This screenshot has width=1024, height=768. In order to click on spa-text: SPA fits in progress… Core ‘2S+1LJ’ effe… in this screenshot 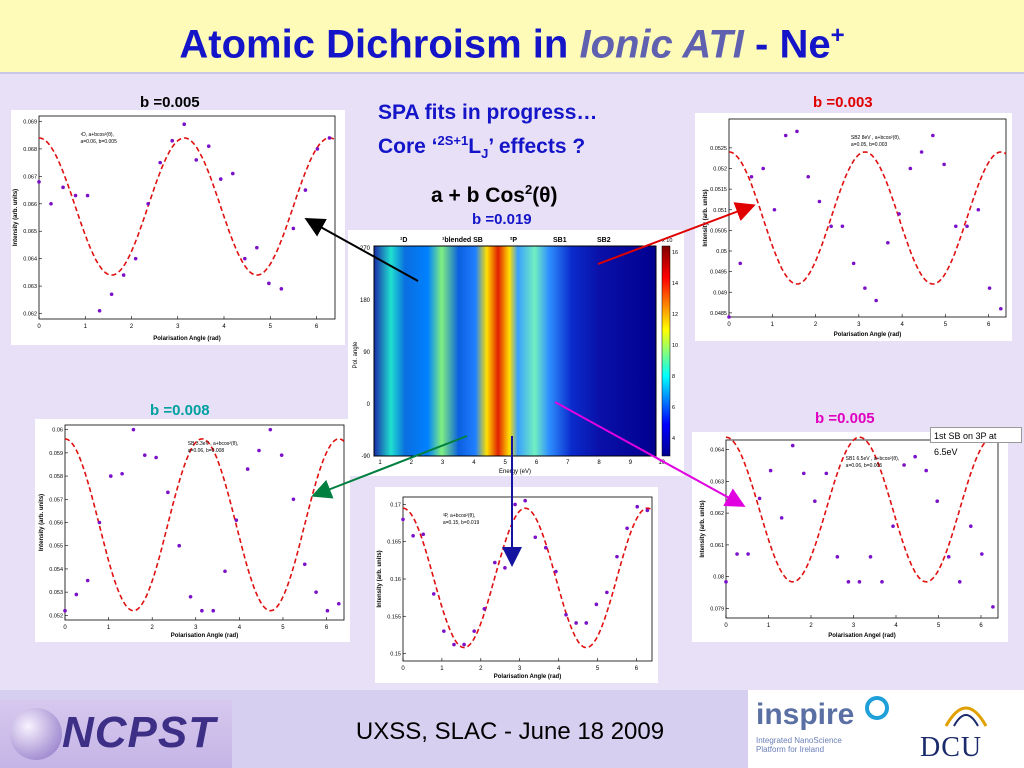, I will do `click(487, 133)`.